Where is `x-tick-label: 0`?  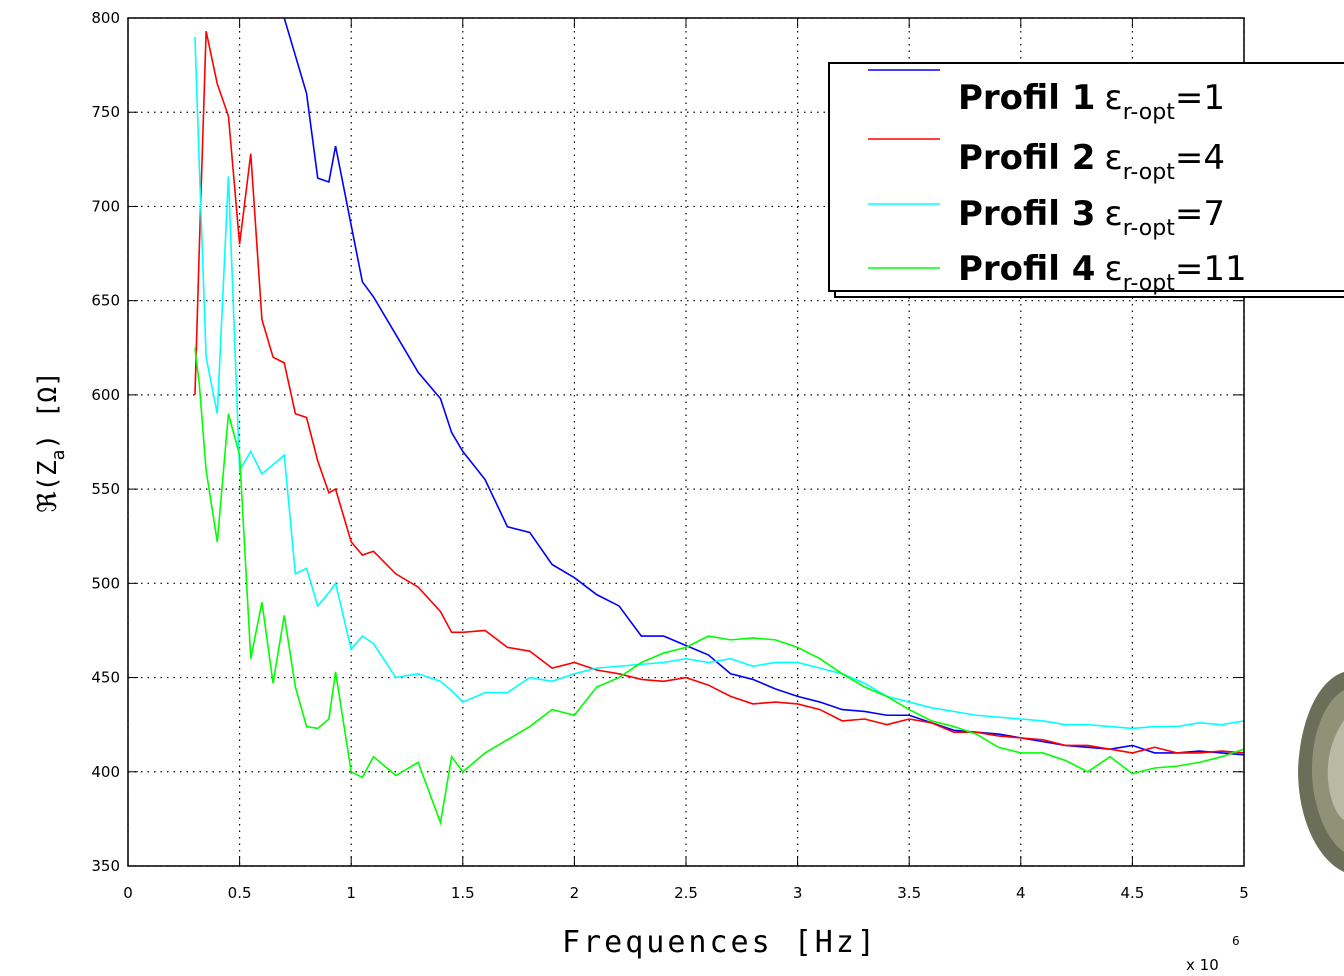 x-tick-label: 0 is located at coordinates (128, 893).